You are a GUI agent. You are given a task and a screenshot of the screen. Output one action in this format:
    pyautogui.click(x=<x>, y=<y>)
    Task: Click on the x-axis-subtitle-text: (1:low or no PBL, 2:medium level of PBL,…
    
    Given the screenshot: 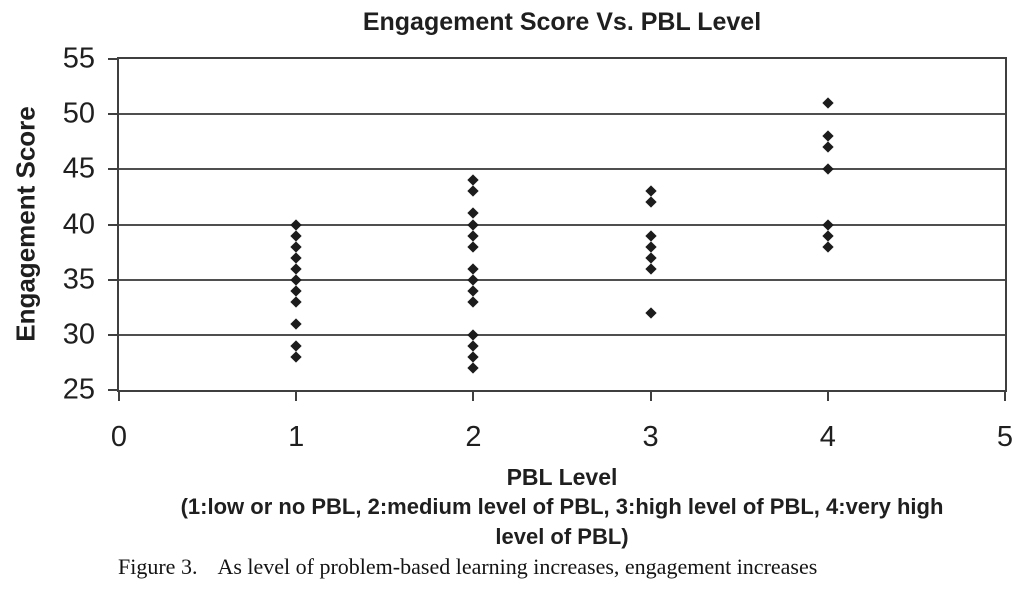 What is the action you would take?
    pyautogui.click(x=562, y=521)
    